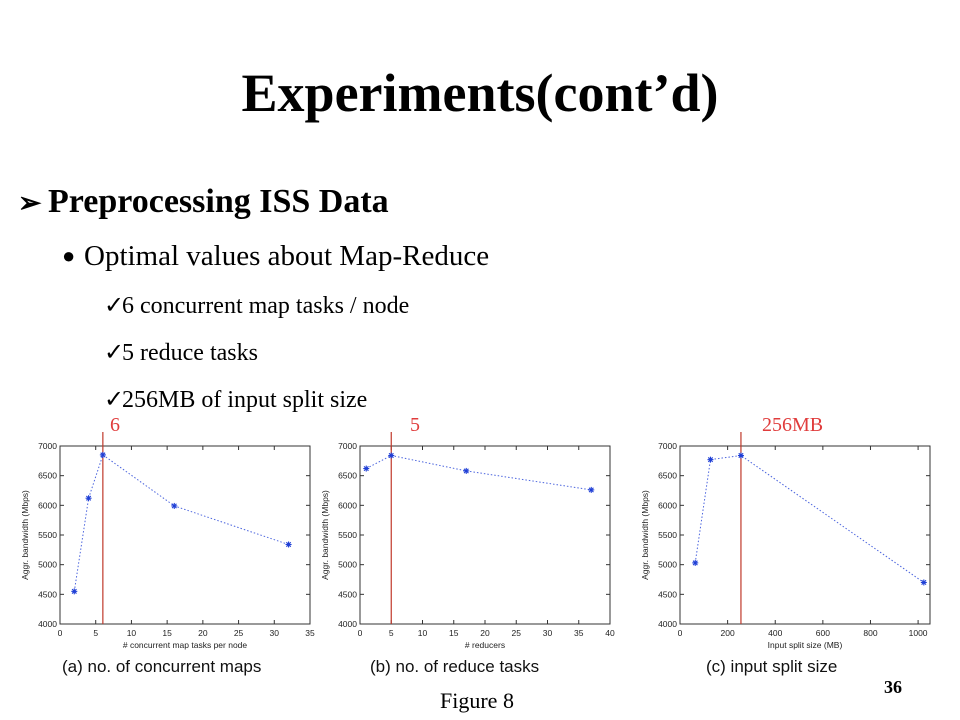  Describe the element at coordinates (115, 425) in the screenshot. I see `optimal-marker-label-a: 6` at that location.